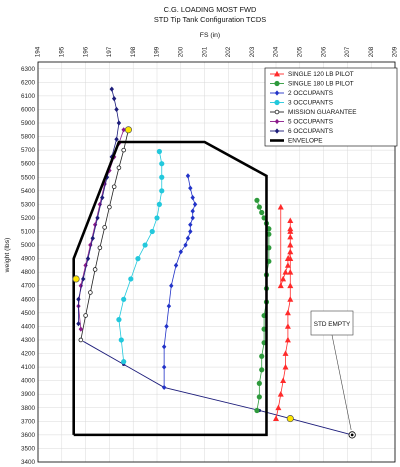 The height and width of the screenshot is (467, 400). Describe the element at coordinates (28, 137) in the screenshot. I see `y-tick-label: 5800` at that location.